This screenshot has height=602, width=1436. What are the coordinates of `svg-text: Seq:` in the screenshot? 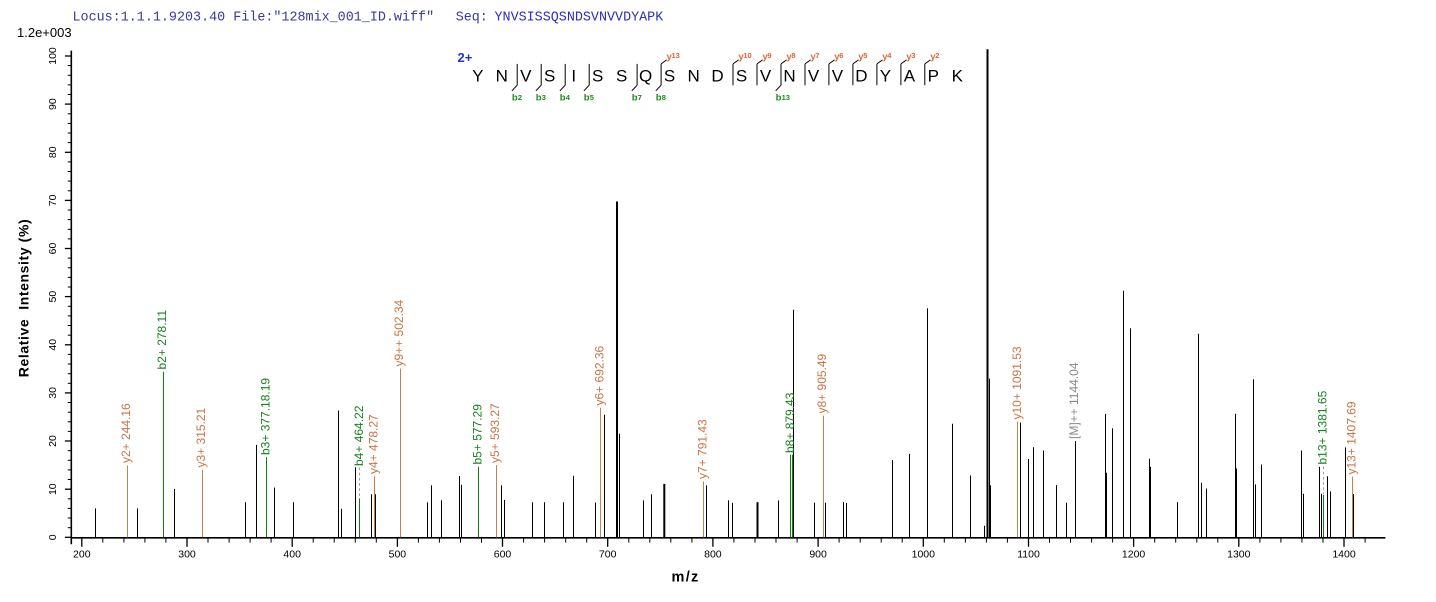 It's located at (472, 18).